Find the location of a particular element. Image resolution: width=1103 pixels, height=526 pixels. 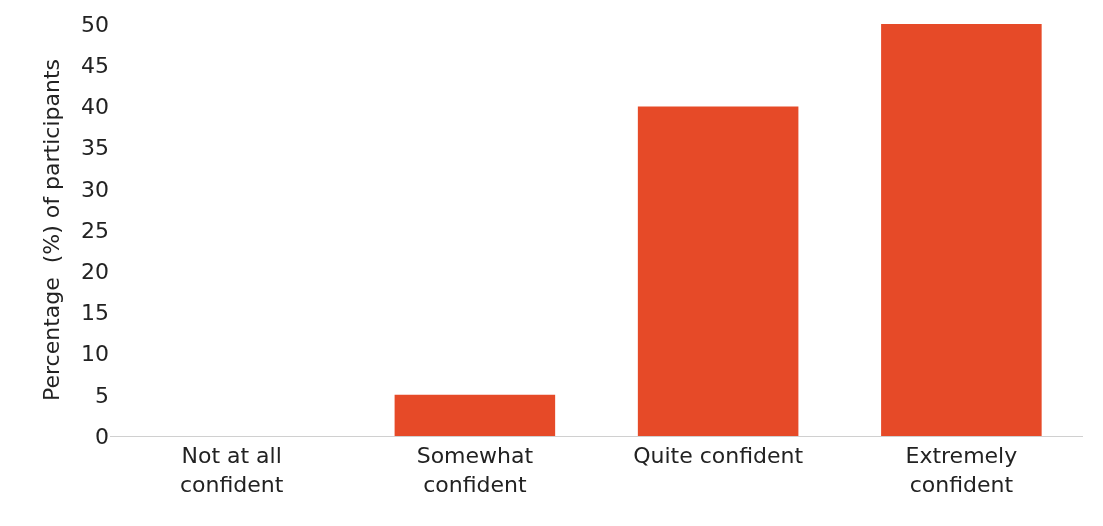

y-tick-label: 15 is located at coordinates (95, 313).